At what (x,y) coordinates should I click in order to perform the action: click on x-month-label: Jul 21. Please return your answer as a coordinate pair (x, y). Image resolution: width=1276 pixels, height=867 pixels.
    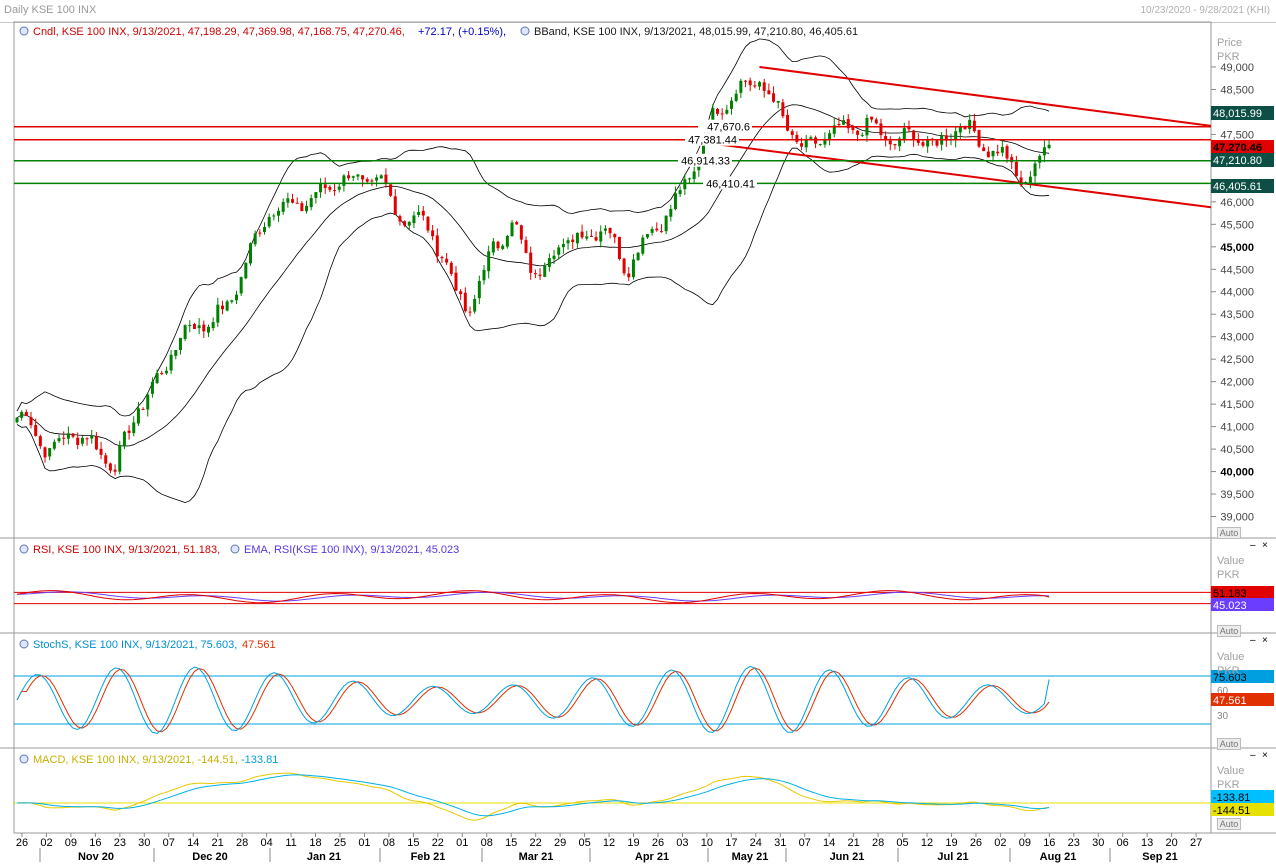
    Looking at the image, I should click on (952, 857).